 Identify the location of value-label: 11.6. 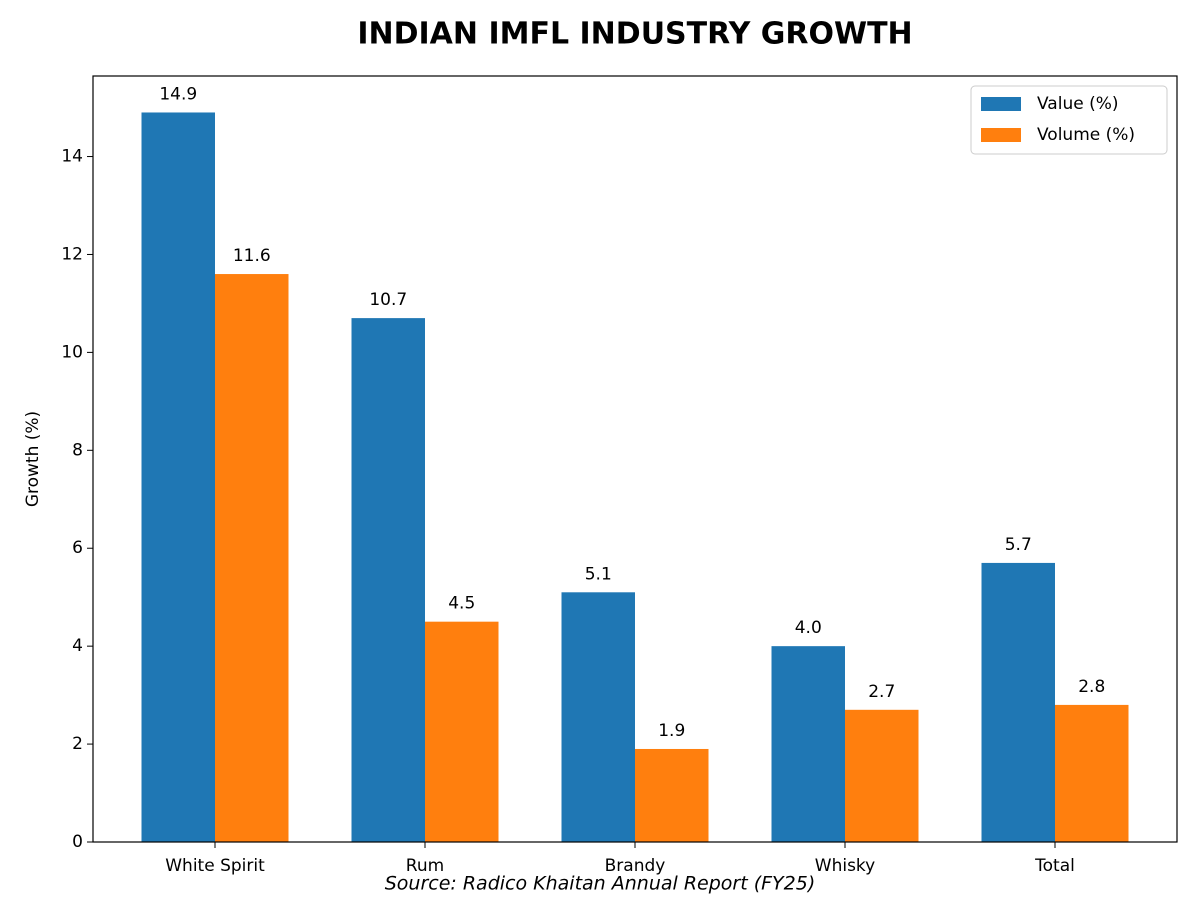
(252, 256).